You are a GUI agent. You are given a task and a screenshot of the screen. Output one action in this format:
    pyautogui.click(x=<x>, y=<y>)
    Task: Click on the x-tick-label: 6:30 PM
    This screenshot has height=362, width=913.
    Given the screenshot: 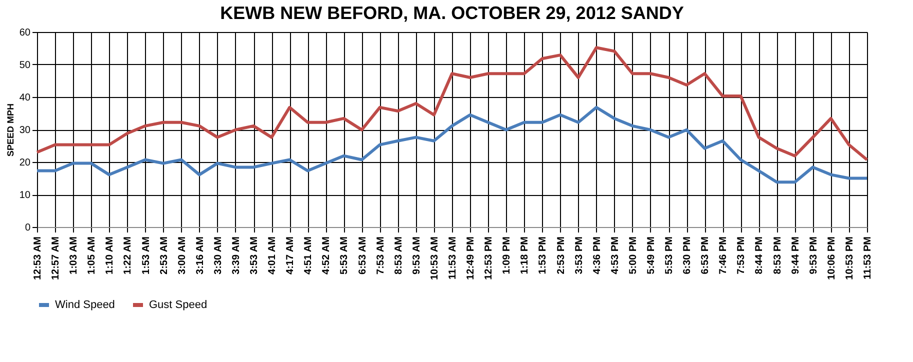 What is the action you would take?
    pyautogui.click(x=688, y=255)
    